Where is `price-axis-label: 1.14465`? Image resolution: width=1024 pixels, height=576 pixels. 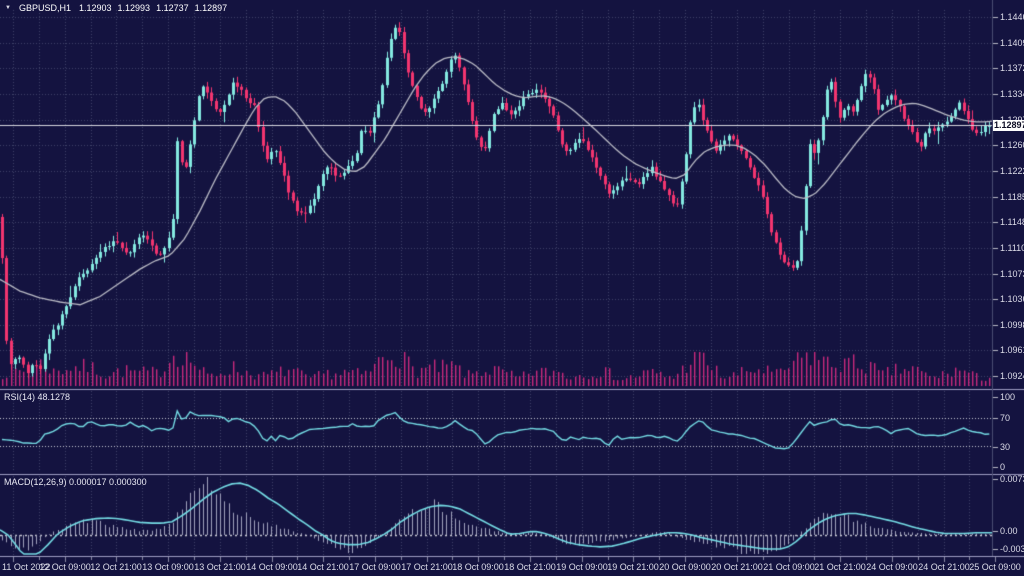 price-axis-label: 1.14465 is located at coordinates (1012, 17).